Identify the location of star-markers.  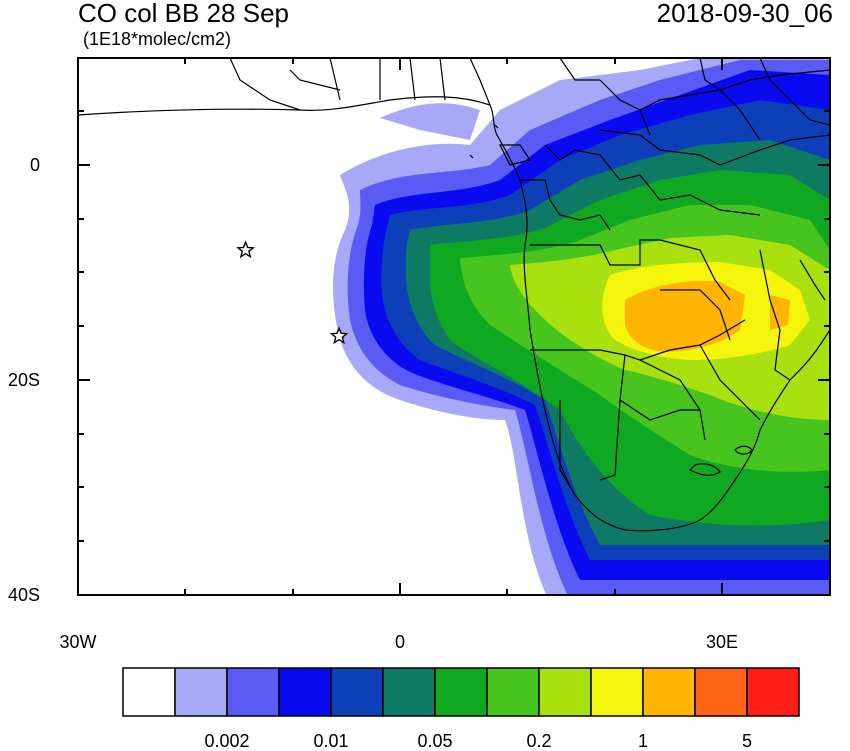
(292, 292).